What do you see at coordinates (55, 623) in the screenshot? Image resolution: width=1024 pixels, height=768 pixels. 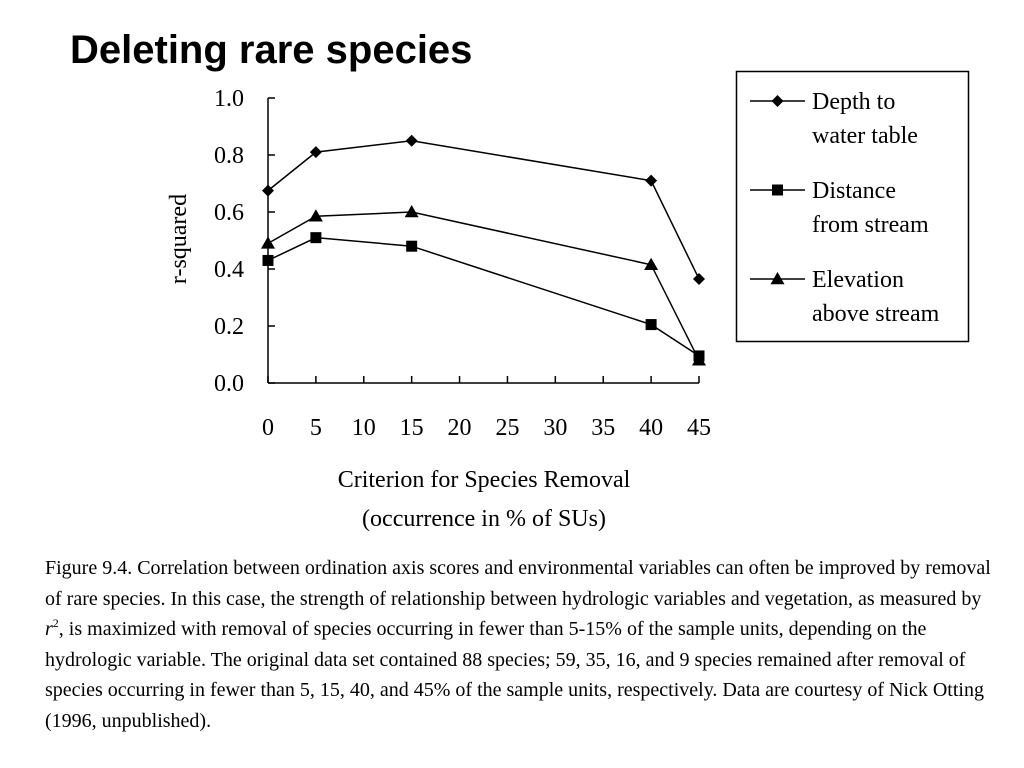 I see `caption-superscript: 2` at bounding box center [55, 623].